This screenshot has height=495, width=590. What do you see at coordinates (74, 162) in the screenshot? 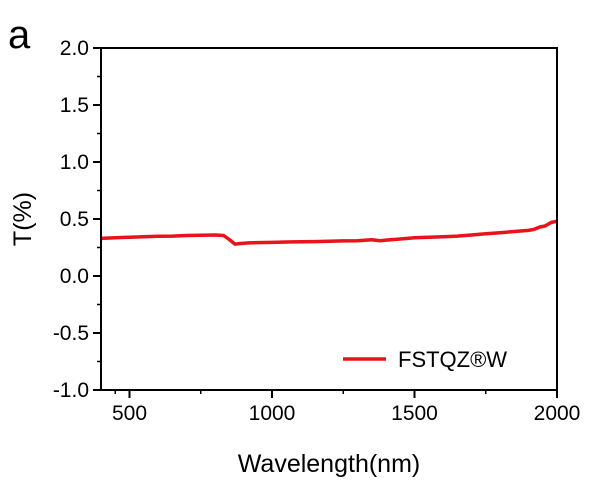
I see `y-tick-label: 1.0` at bounding box center [74, 162].